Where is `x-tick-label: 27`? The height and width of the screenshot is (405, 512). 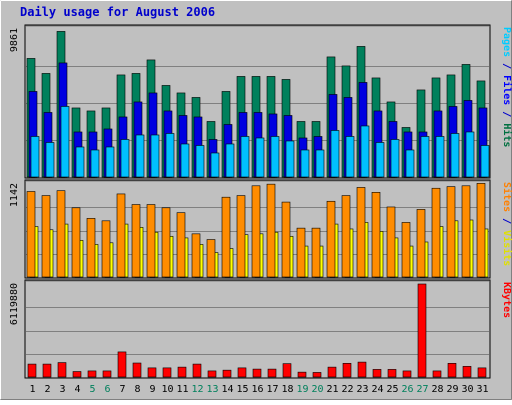
x-tick-label: 27 is located at coordinates (422, 389).